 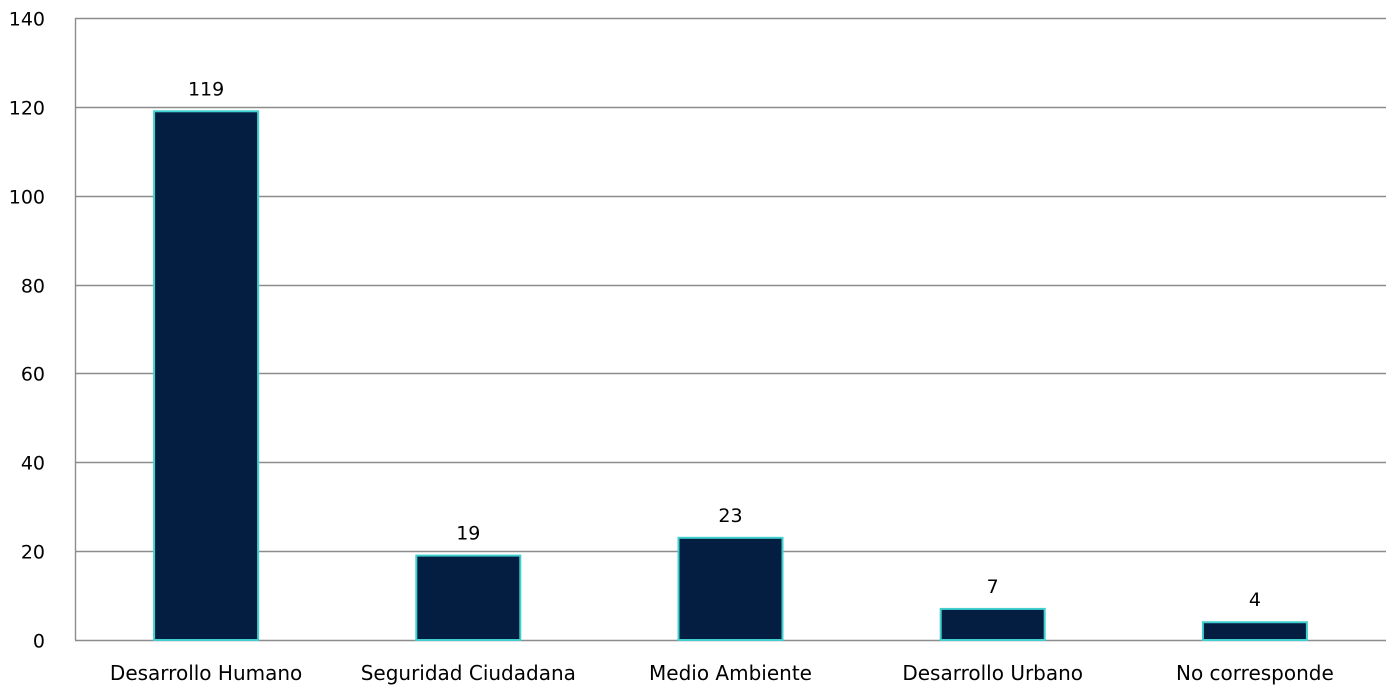 What do you see at coordinates (730, 673) in the screenshot?
I see `category-label: Medio Ambiente` at bounding box center [730, 673].